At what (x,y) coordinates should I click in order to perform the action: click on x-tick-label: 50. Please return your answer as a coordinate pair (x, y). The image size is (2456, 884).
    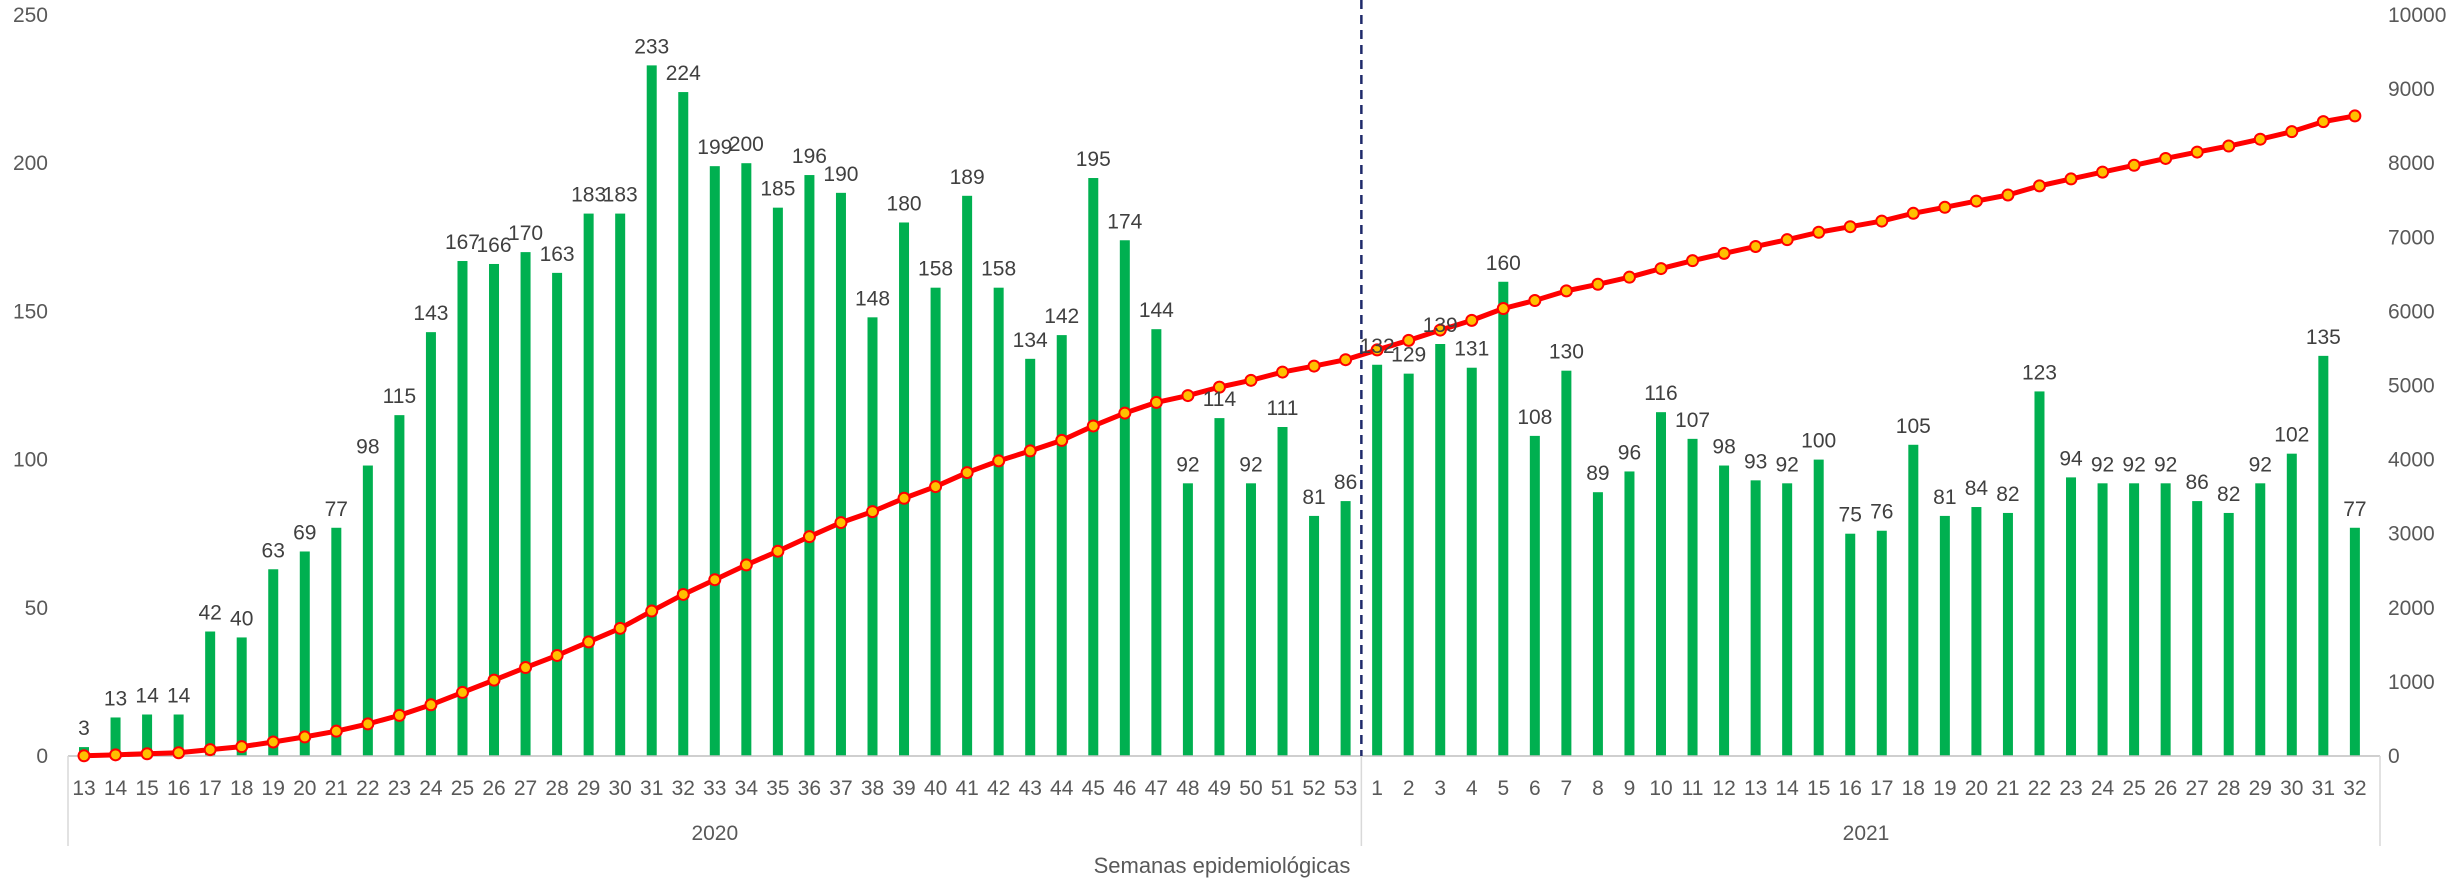
    Looking at the image, I should click on (1250, 788).